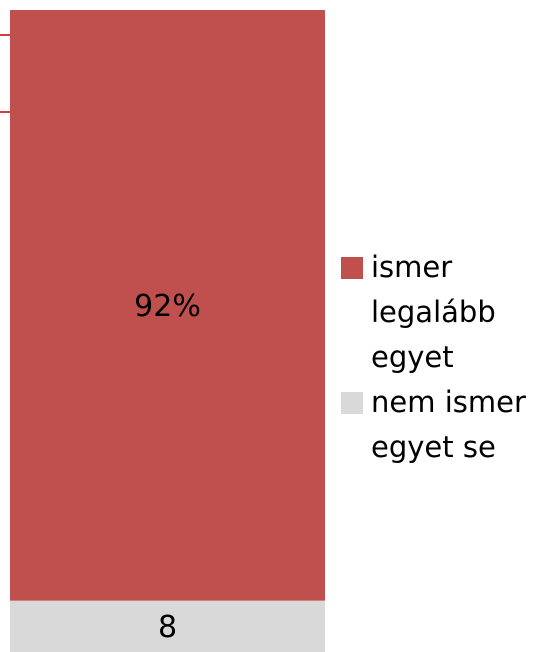  Describe the element at coordinates (448, 424) in the screenshot. I see `legend-label: nem ismer egyet se` at that location.